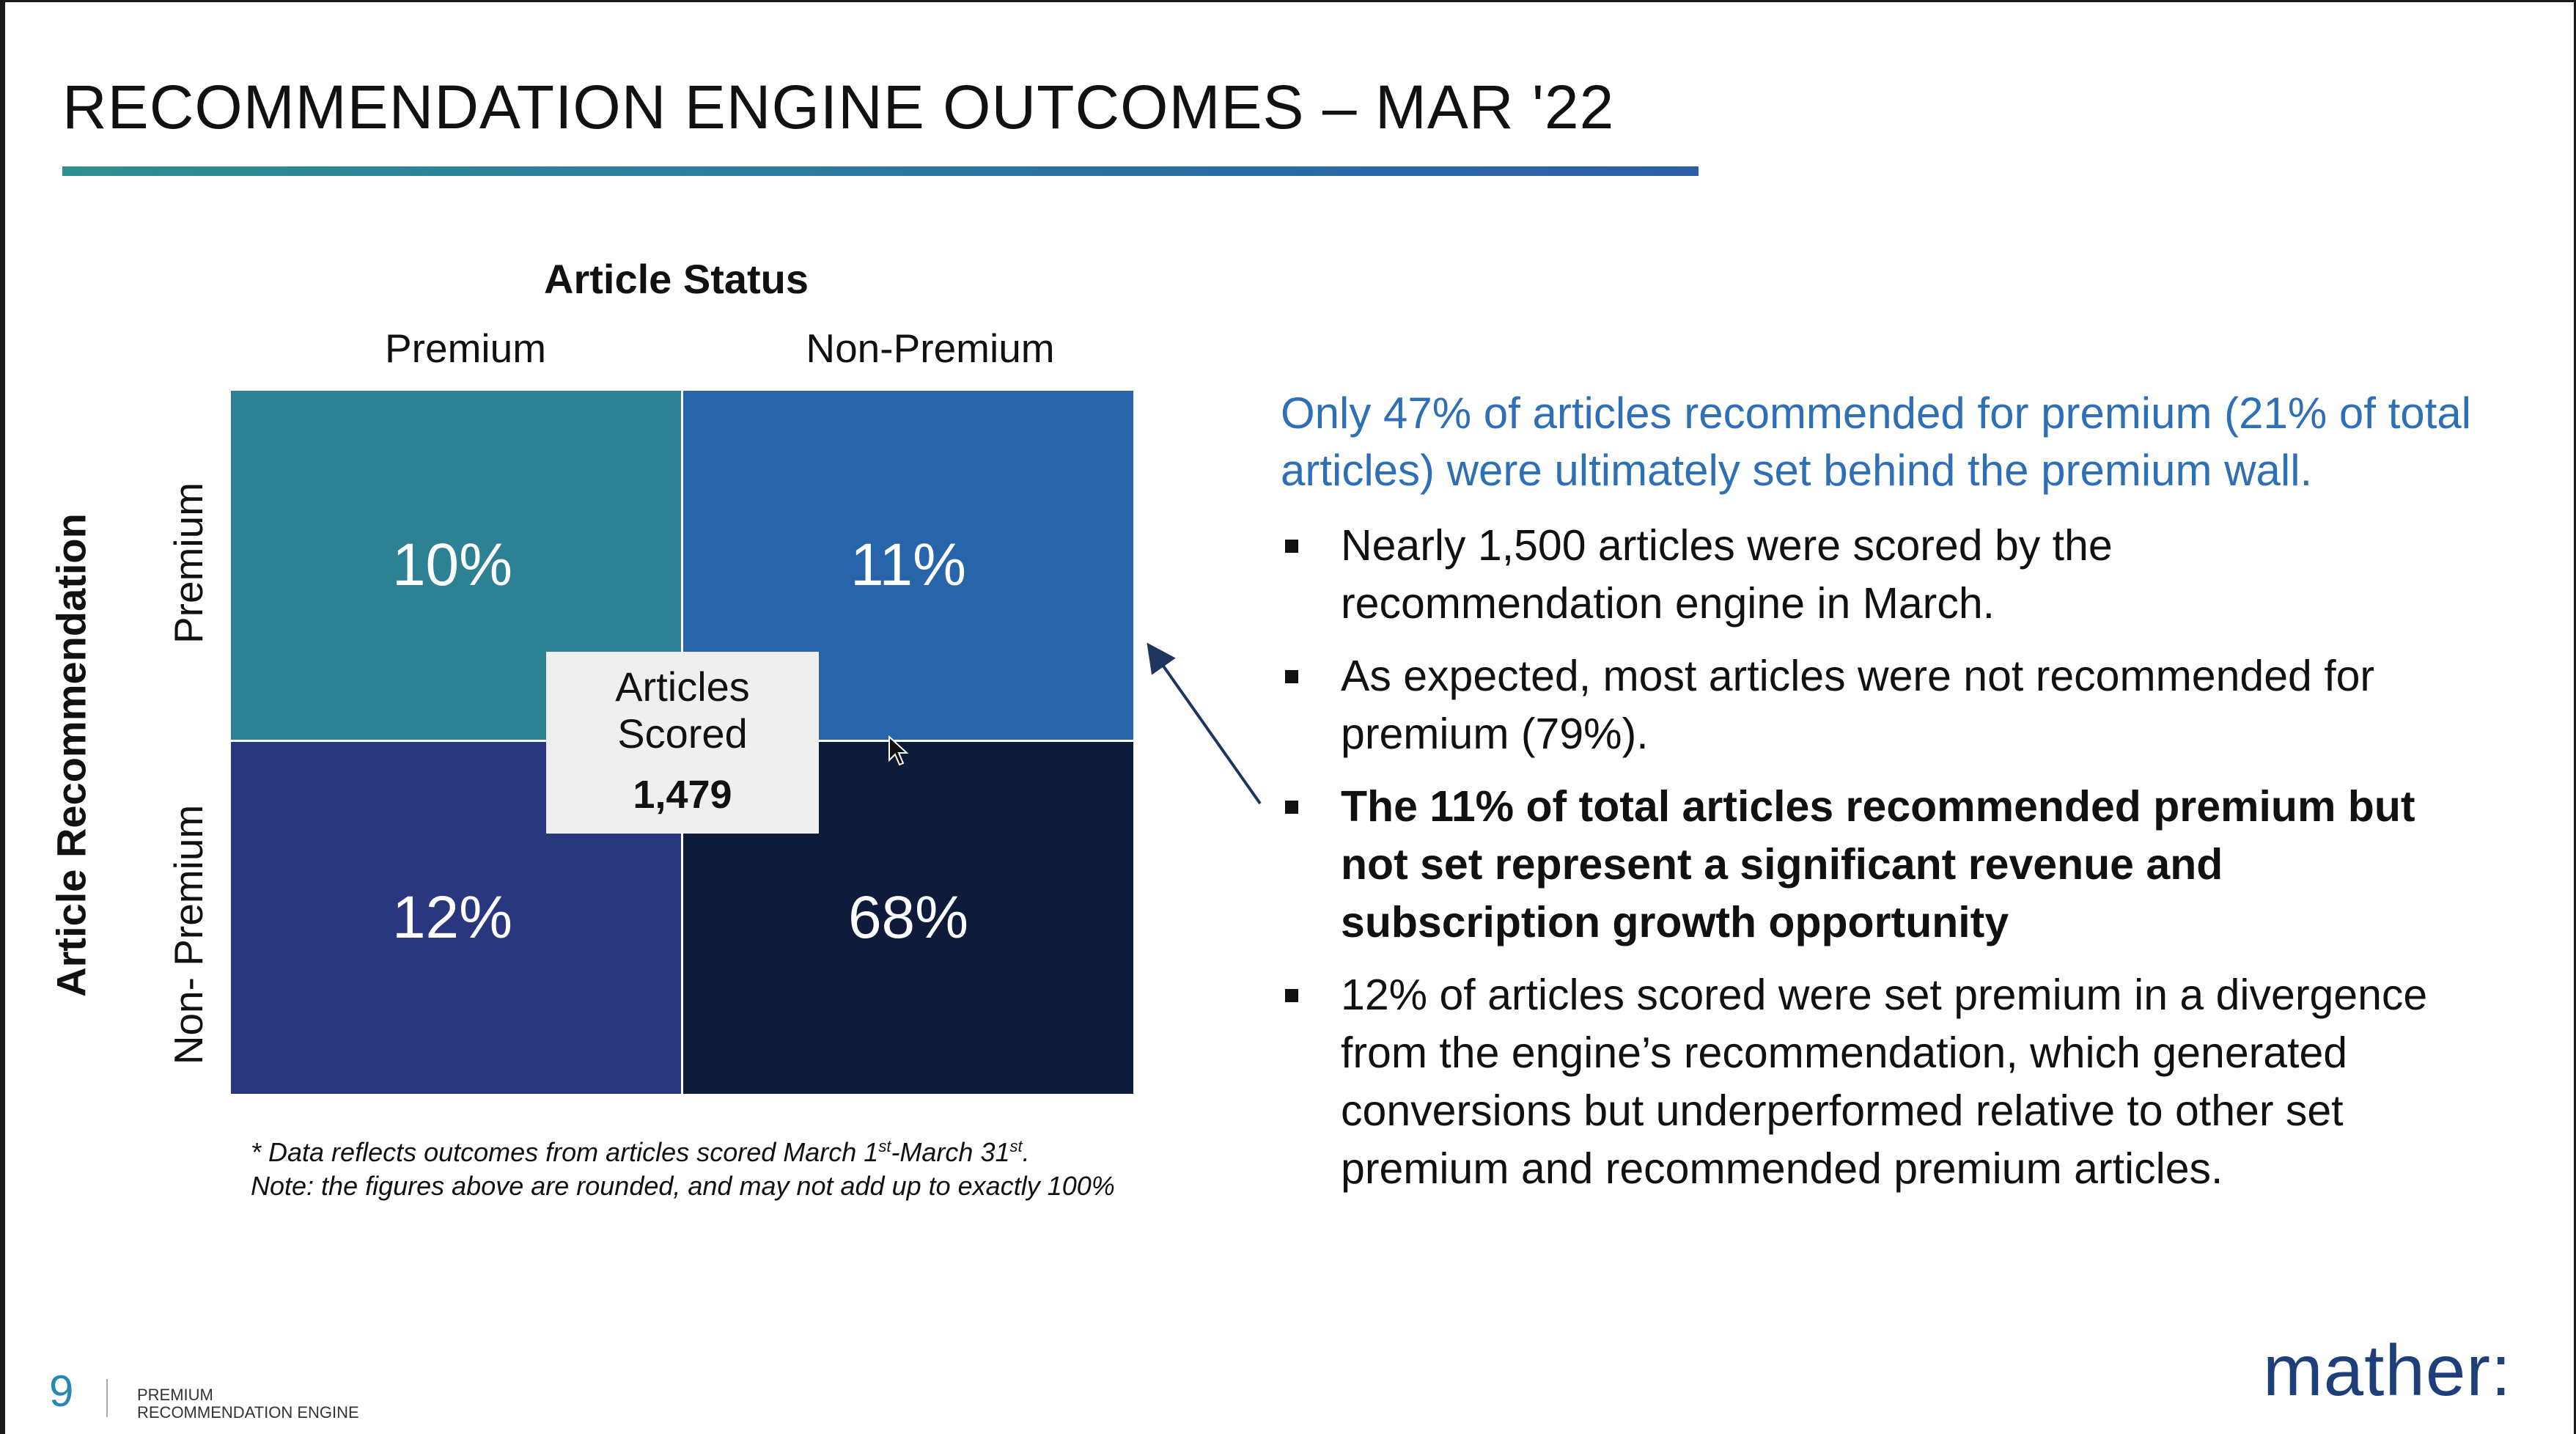  I want to click on column-header-non-premium: Non-Premium, so click(930, 348).